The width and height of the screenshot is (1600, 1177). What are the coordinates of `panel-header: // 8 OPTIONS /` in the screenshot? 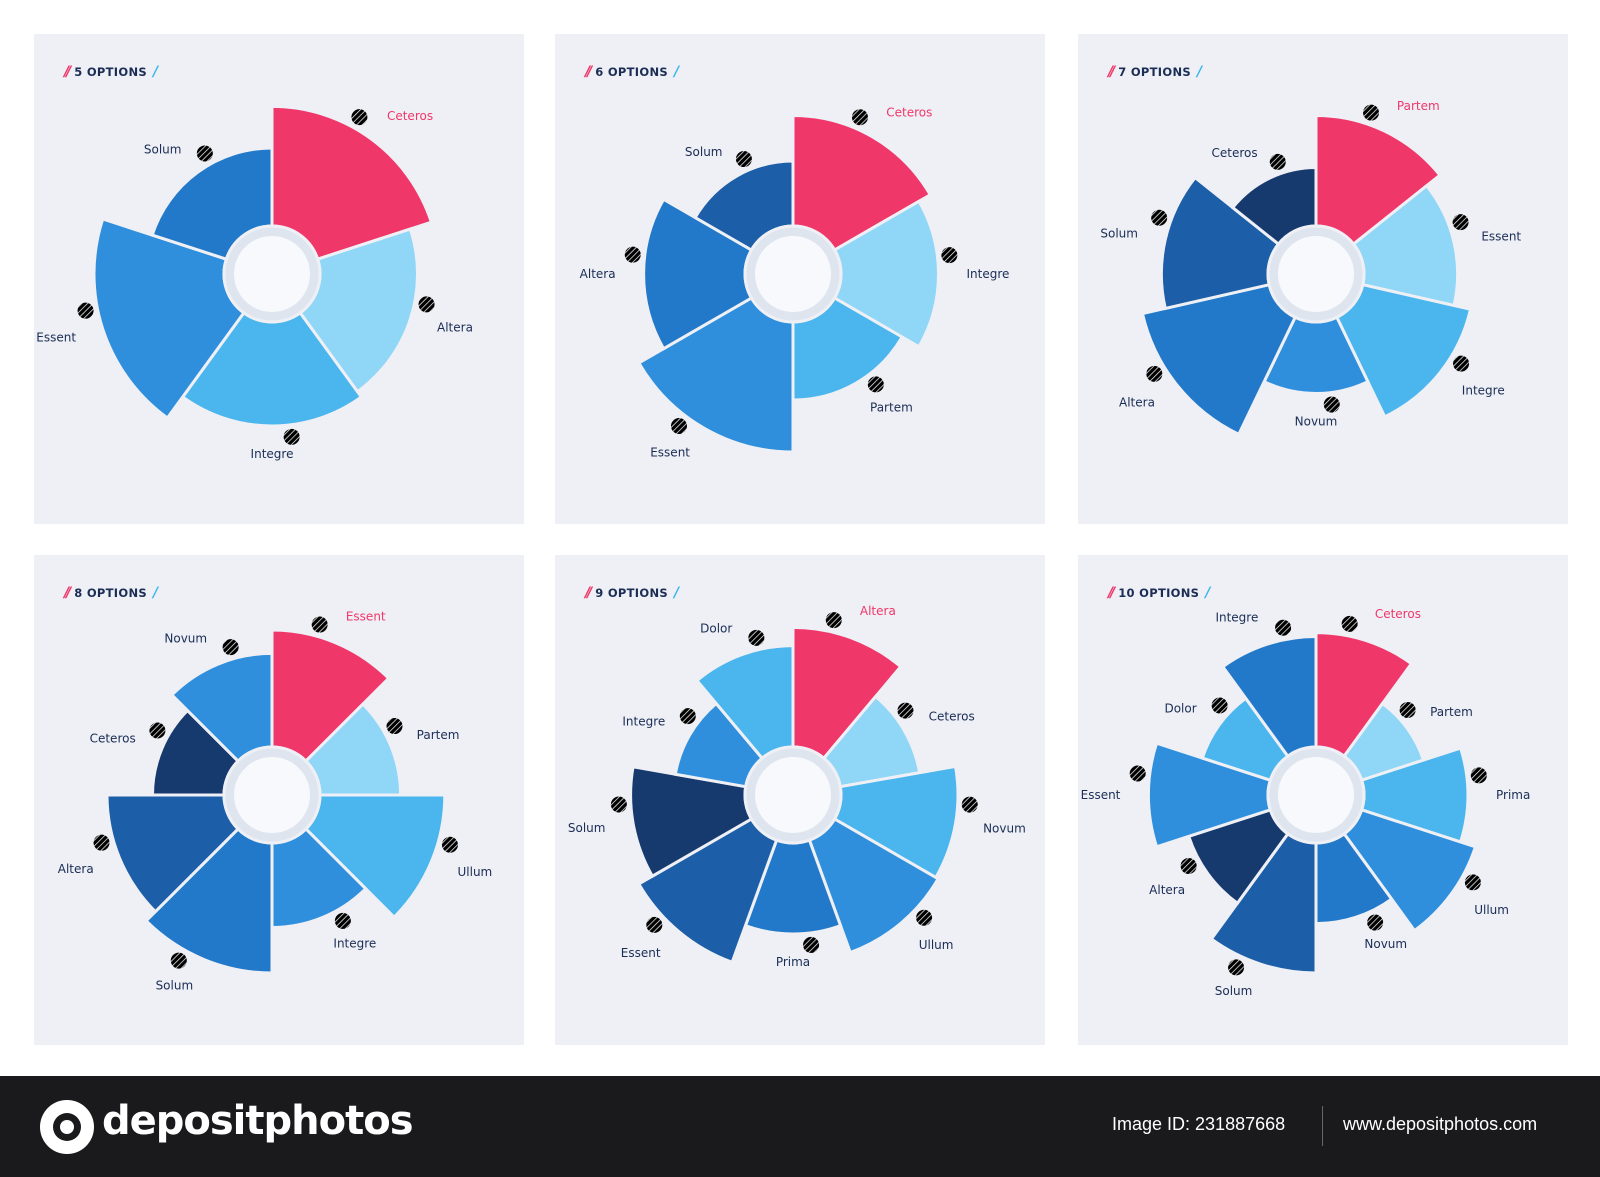 It's located at (111, 593).